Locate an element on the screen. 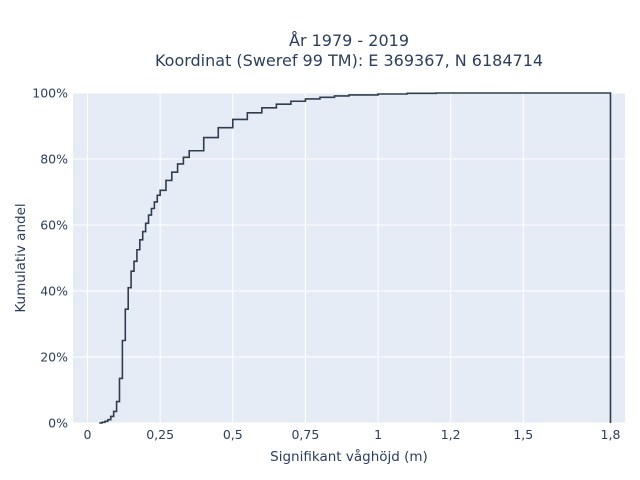 This screenshot has height=480, width=640. y-tick-label: 60% is located at coordinates (54, 225).